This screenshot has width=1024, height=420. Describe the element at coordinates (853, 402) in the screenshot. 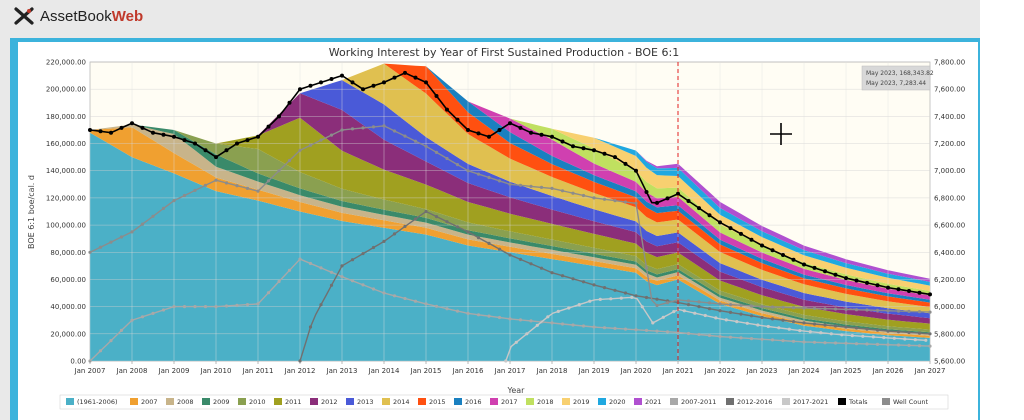

I see `legend-item: Totals` at that location.